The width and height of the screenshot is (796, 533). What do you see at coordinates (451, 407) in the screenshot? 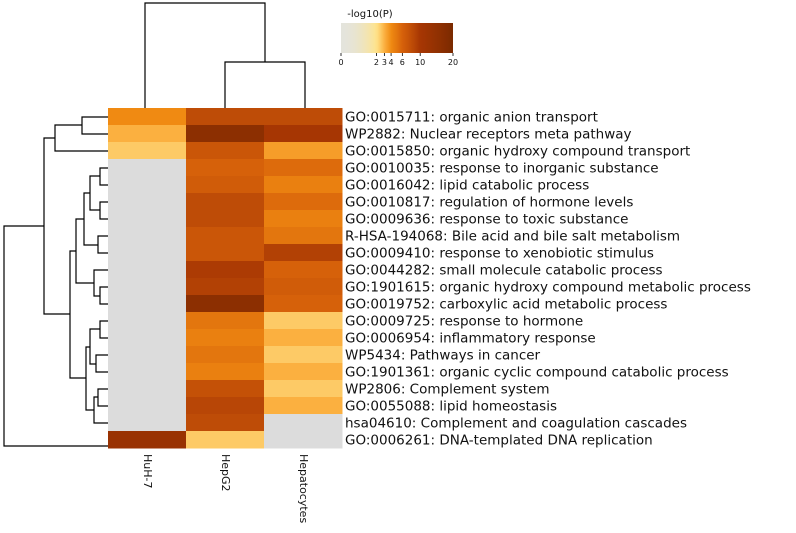
I see `row-label: GO:0055088: lipid homeostasis` at bounding box center [451, 407].